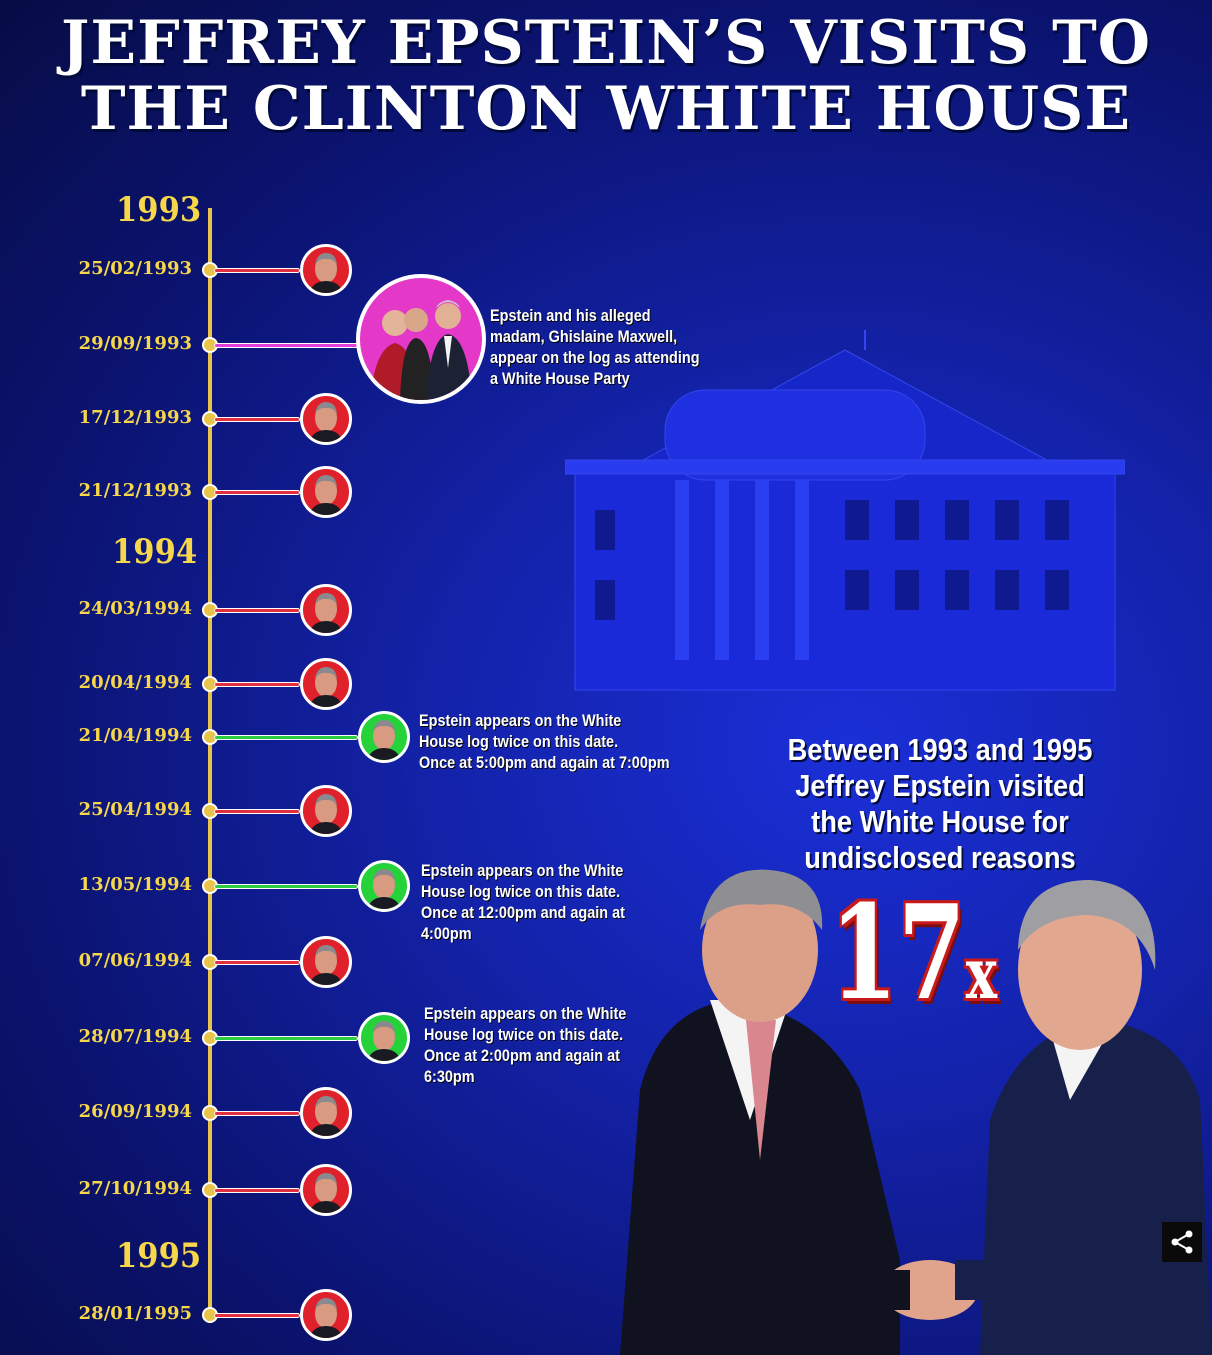  Describe the element at coordinates (606, 109) in the screenshot. I see `title-line-2: THE CLINTON WHITE HOUSE` at that location.